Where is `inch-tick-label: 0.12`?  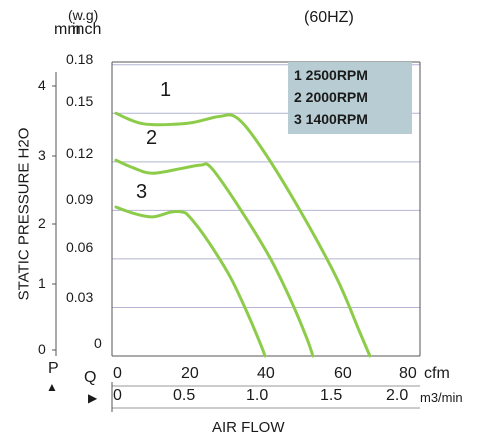
inch-tick-label: 0.12 is located at coordinates (80, 153).